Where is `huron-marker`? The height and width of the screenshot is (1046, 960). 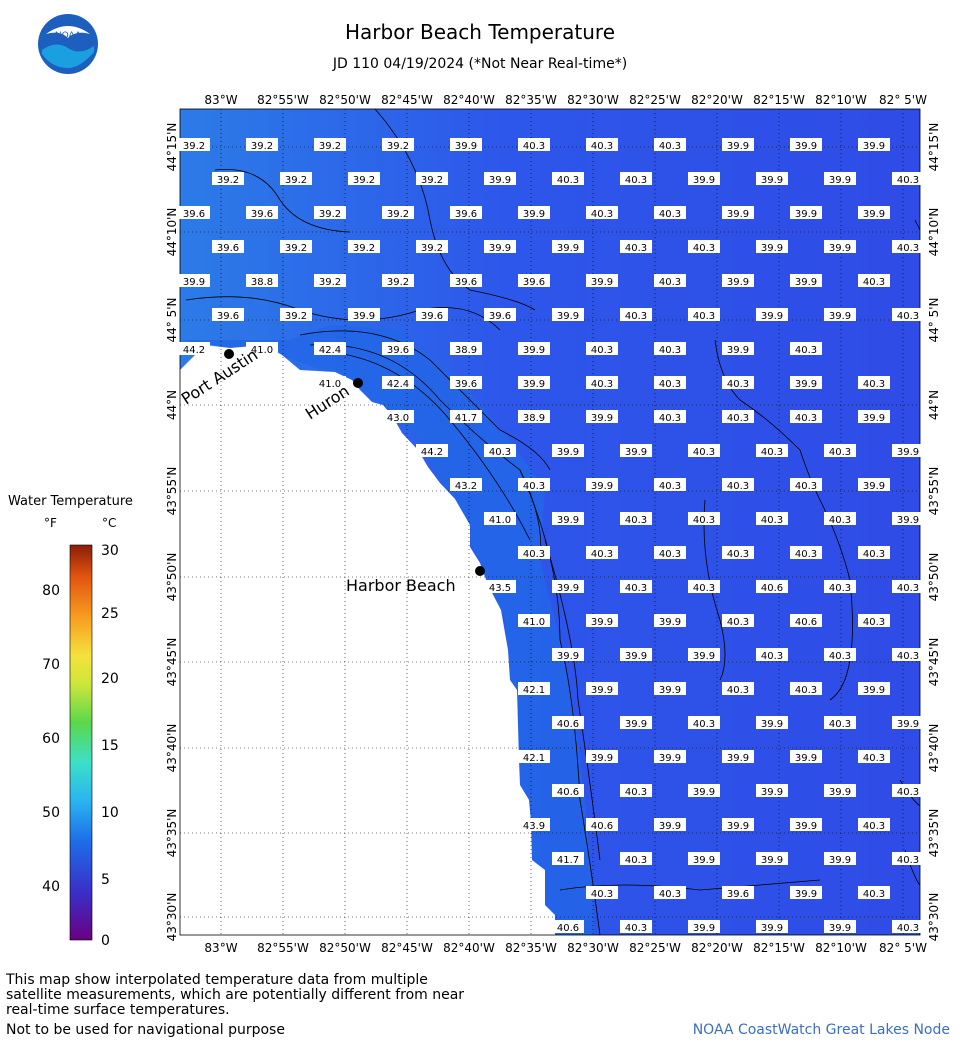 huron-marker is located at coordinates (358, 383).